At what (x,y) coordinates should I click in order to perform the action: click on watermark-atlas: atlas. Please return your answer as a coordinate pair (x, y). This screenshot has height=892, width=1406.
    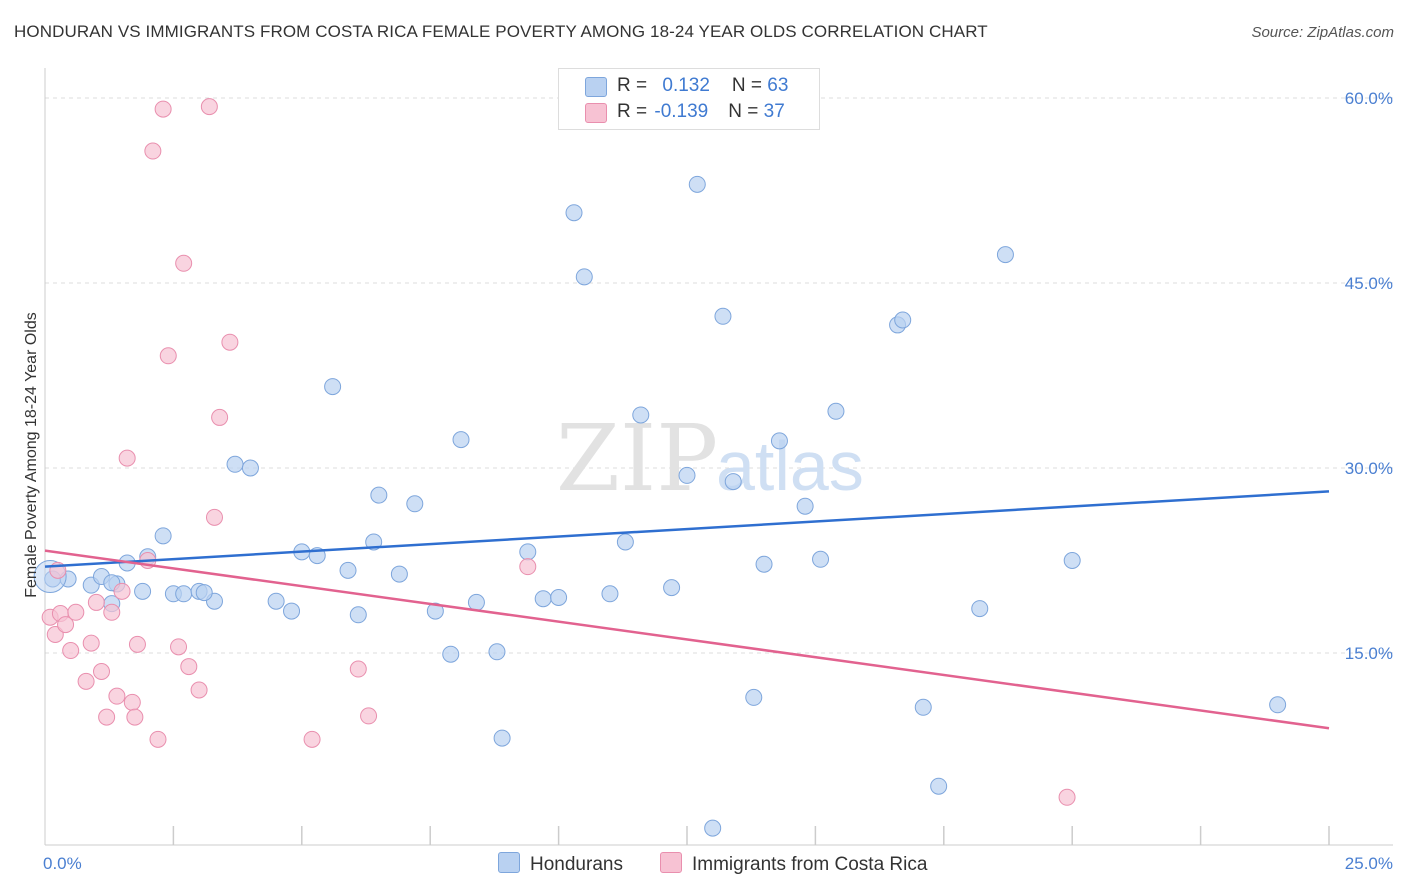
    Looking at the image, I should click on (790, 466).